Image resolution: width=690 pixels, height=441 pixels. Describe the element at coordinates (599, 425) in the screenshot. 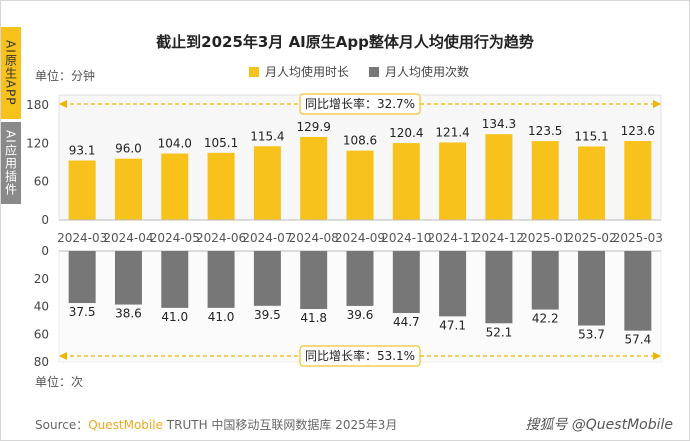

I see `watermark: 搜狐号 @QuestMobile` at that location.